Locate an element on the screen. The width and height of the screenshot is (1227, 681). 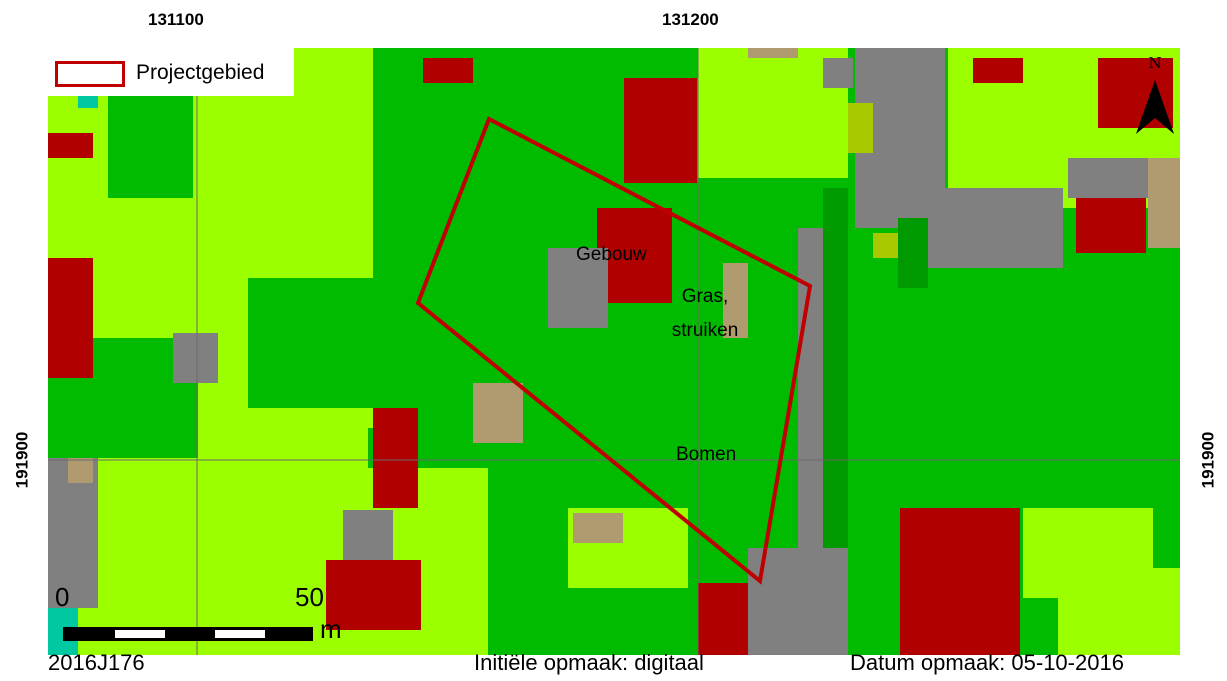
north-arrow-icon: N is located at coordinates (1155, 94).